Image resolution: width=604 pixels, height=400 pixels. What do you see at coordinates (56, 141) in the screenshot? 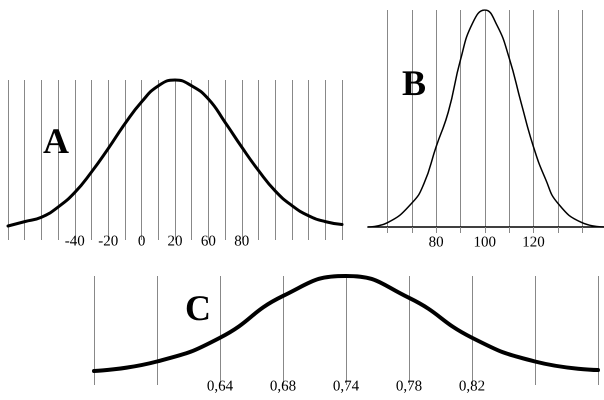
I see `text: A` at bounding box center [56, 141].